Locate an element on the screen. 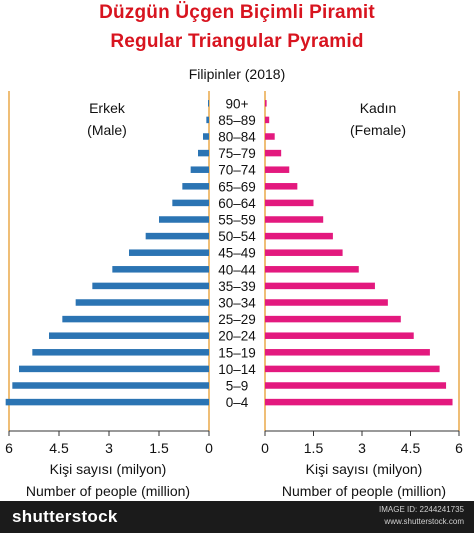 Image resolution: width=474 pixels, height=533 pixels. age-group-label: 25–29 is located at coordinates (237, 319).